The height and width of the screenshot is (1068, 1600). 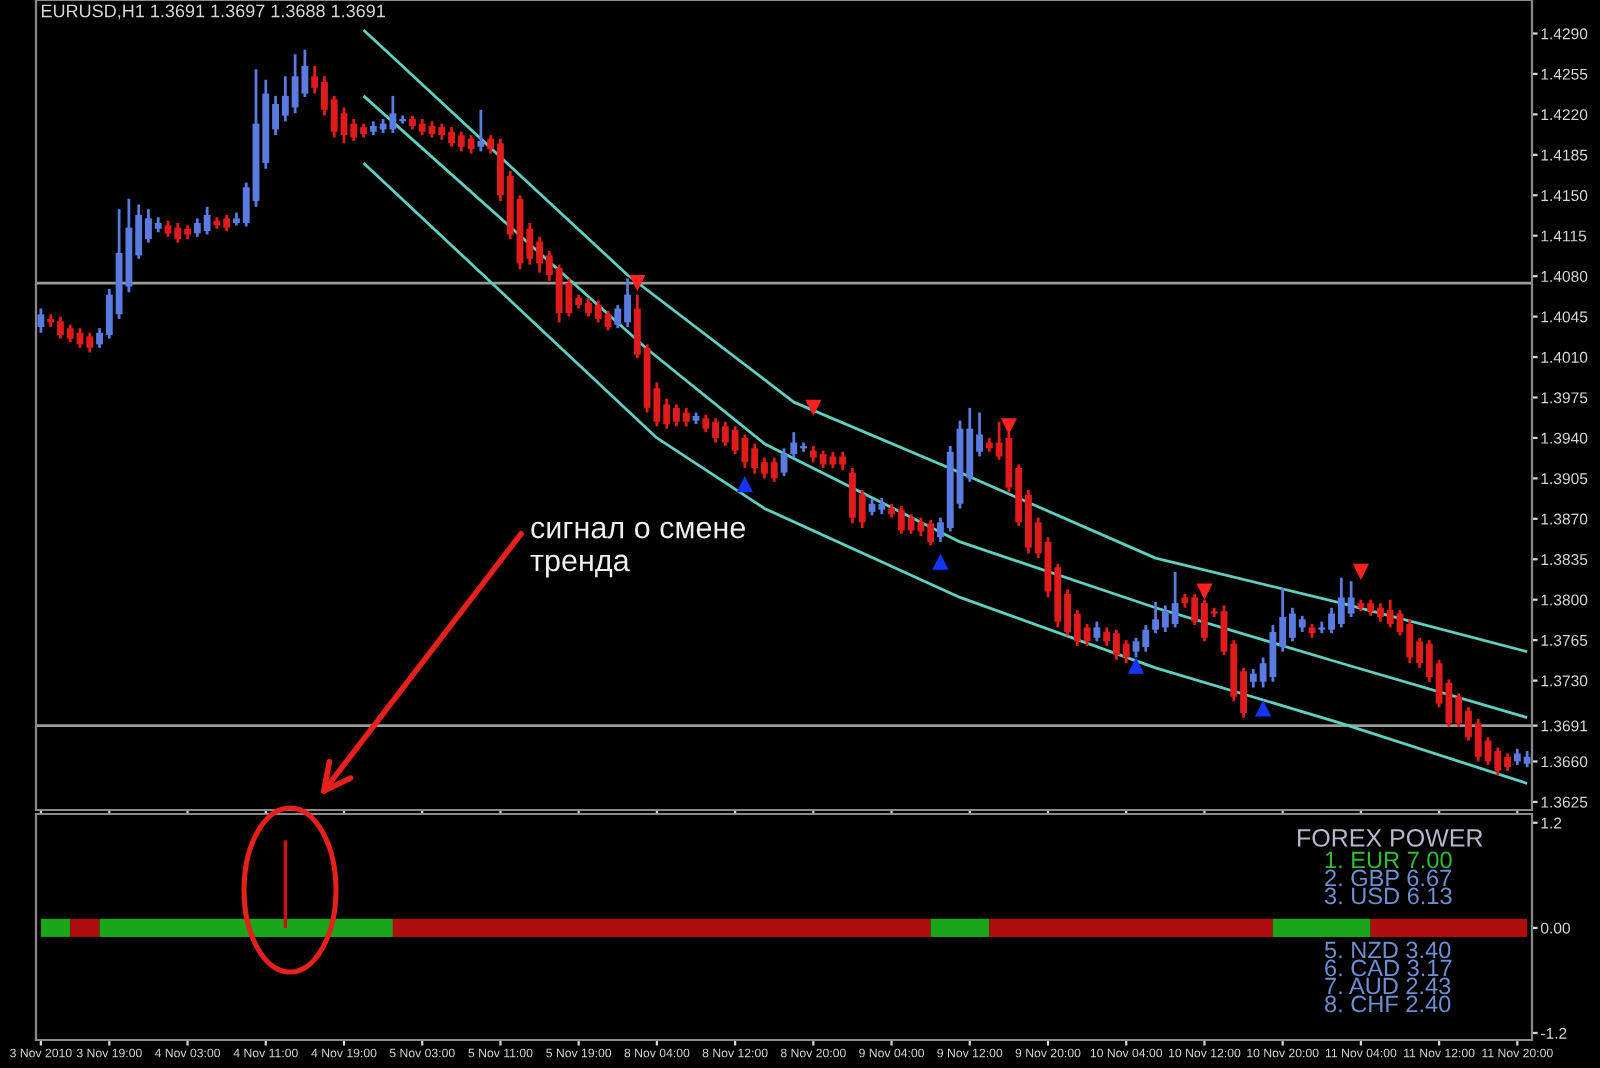 What do you see at coordinates (637, 549) in the screenshot?
I see `annotation: сигнал о смене тренда` at bounding box center [637, 549].